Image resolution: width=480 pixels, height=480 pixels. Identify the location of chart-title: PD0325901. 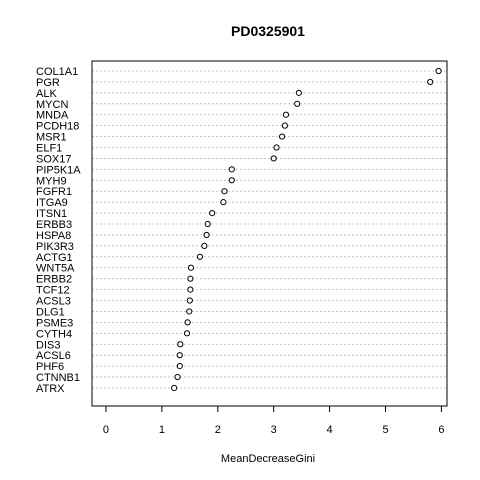
(268, 31).